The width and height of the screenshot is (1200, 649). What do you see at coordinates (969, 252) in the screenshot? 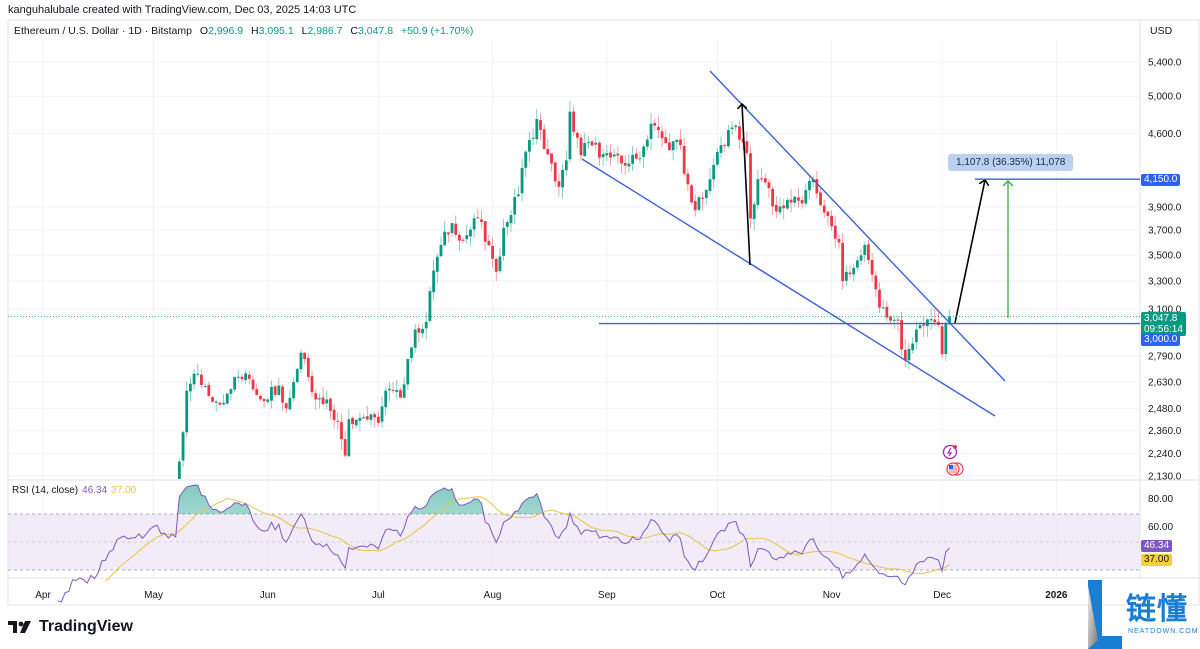
I see `projection-arrow` at bounding box center [969, 252].